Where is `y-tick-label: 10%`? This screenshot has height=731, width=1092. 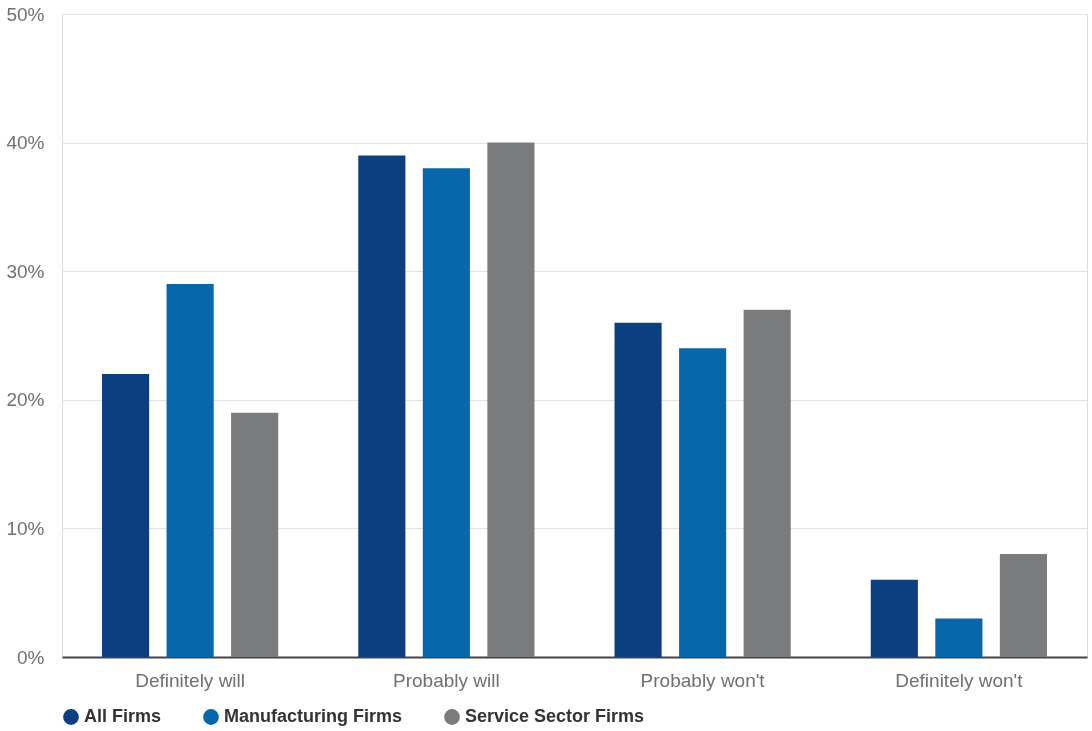
y-tick-label: 10% is located at coordinates (25, 528).